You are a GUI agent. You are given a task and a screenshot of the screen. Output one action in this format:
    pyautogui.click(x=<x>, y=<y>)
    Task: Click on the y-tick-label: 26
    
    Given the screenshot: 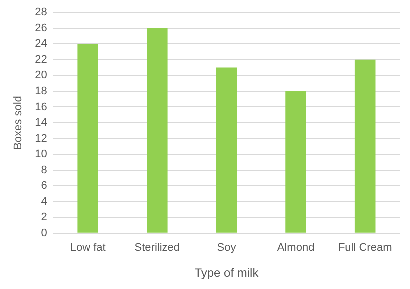 What is the action you would take?
    pyautogui.click(x=41, y=28)
    